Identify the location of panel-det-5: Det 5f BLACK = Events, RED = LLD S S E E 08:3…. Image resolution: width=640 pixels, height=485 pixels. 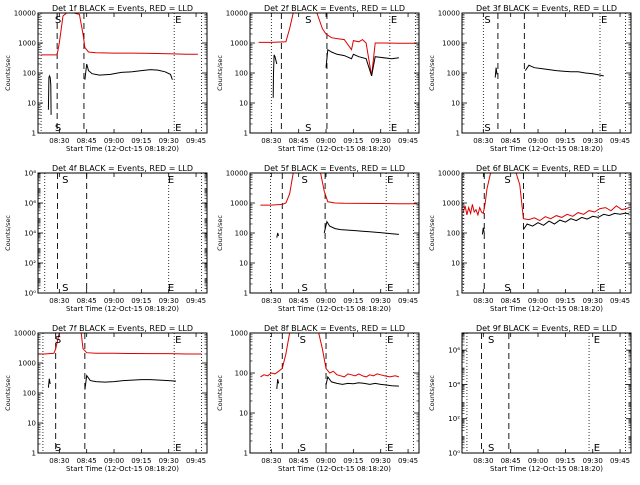
(318, 238).